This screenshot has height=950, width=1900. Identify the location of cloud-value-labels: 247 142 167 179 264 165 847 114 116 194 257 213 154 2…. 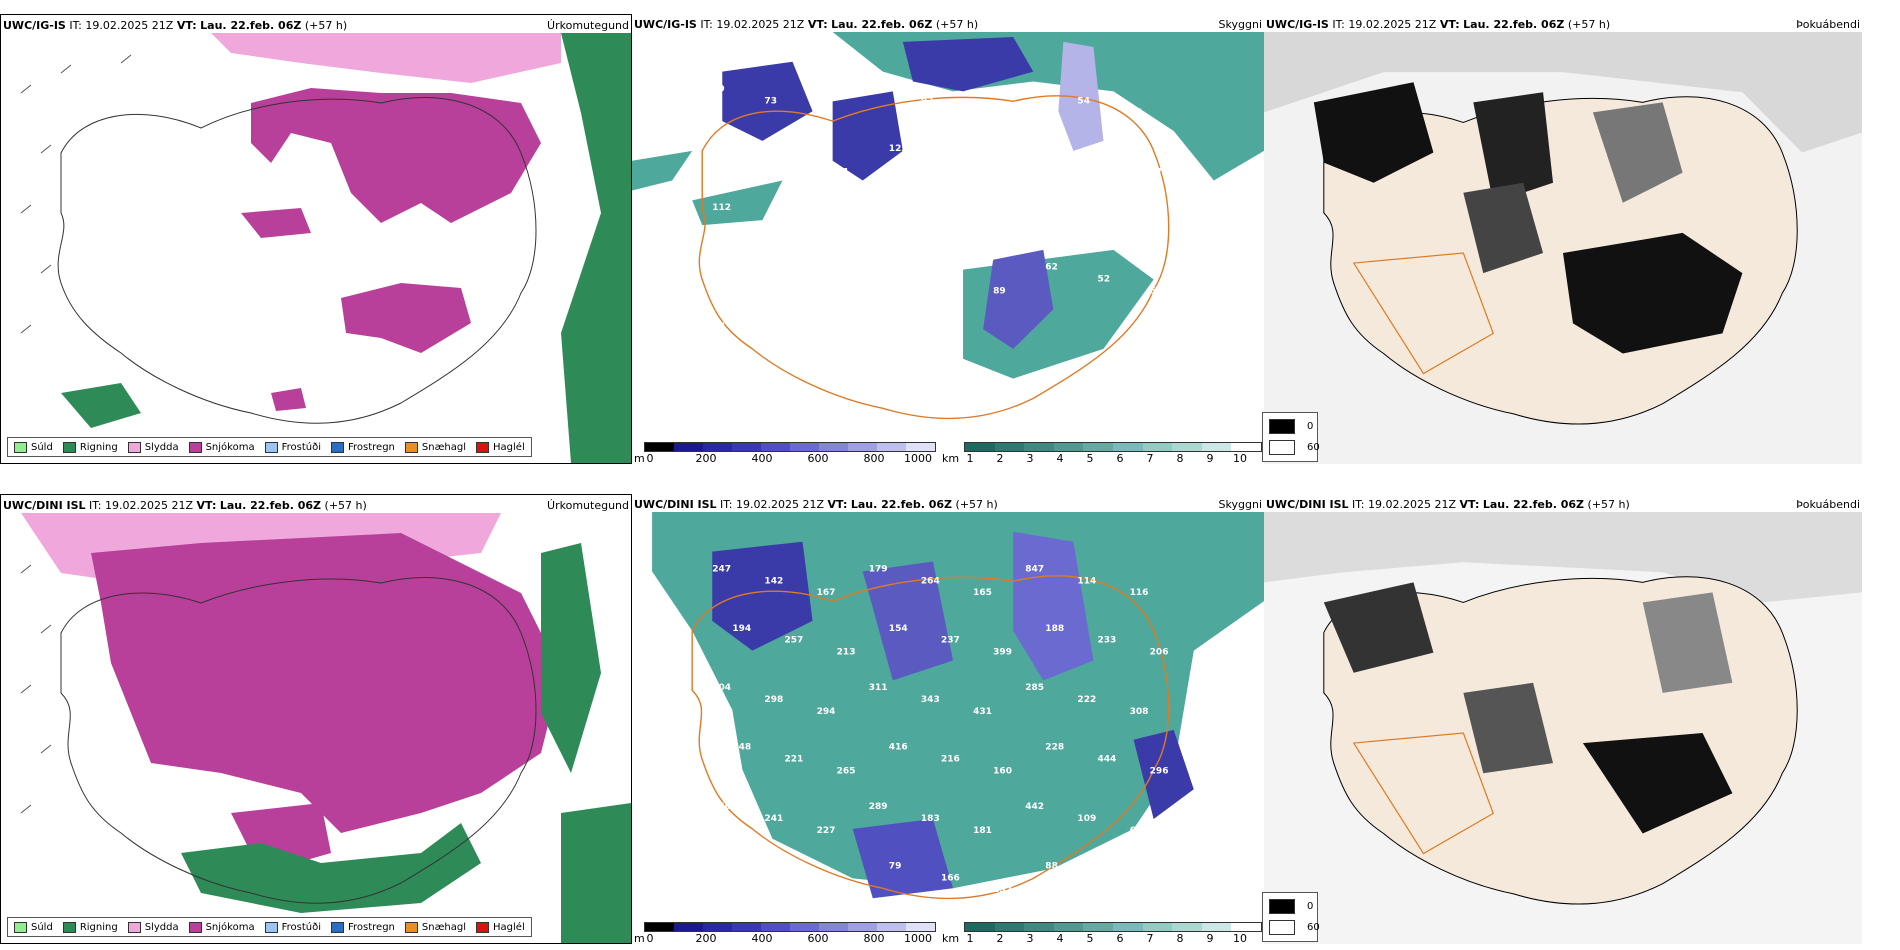
(940, 729).